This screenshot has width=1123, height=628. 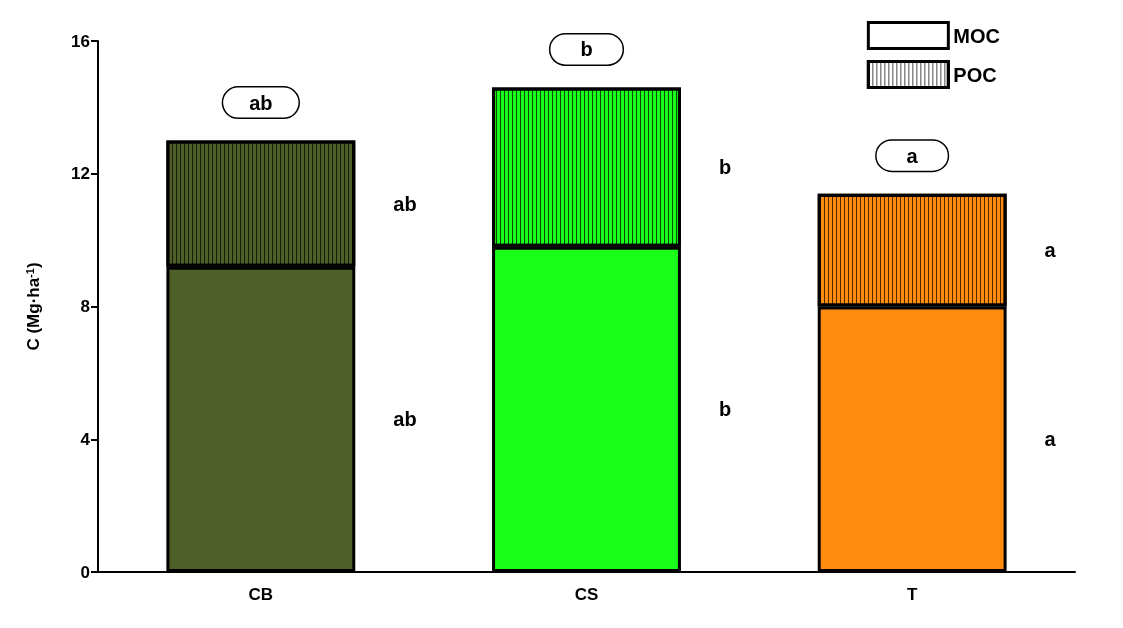 I want to click on y-tick-label: 8, so click(x=85, y=306).